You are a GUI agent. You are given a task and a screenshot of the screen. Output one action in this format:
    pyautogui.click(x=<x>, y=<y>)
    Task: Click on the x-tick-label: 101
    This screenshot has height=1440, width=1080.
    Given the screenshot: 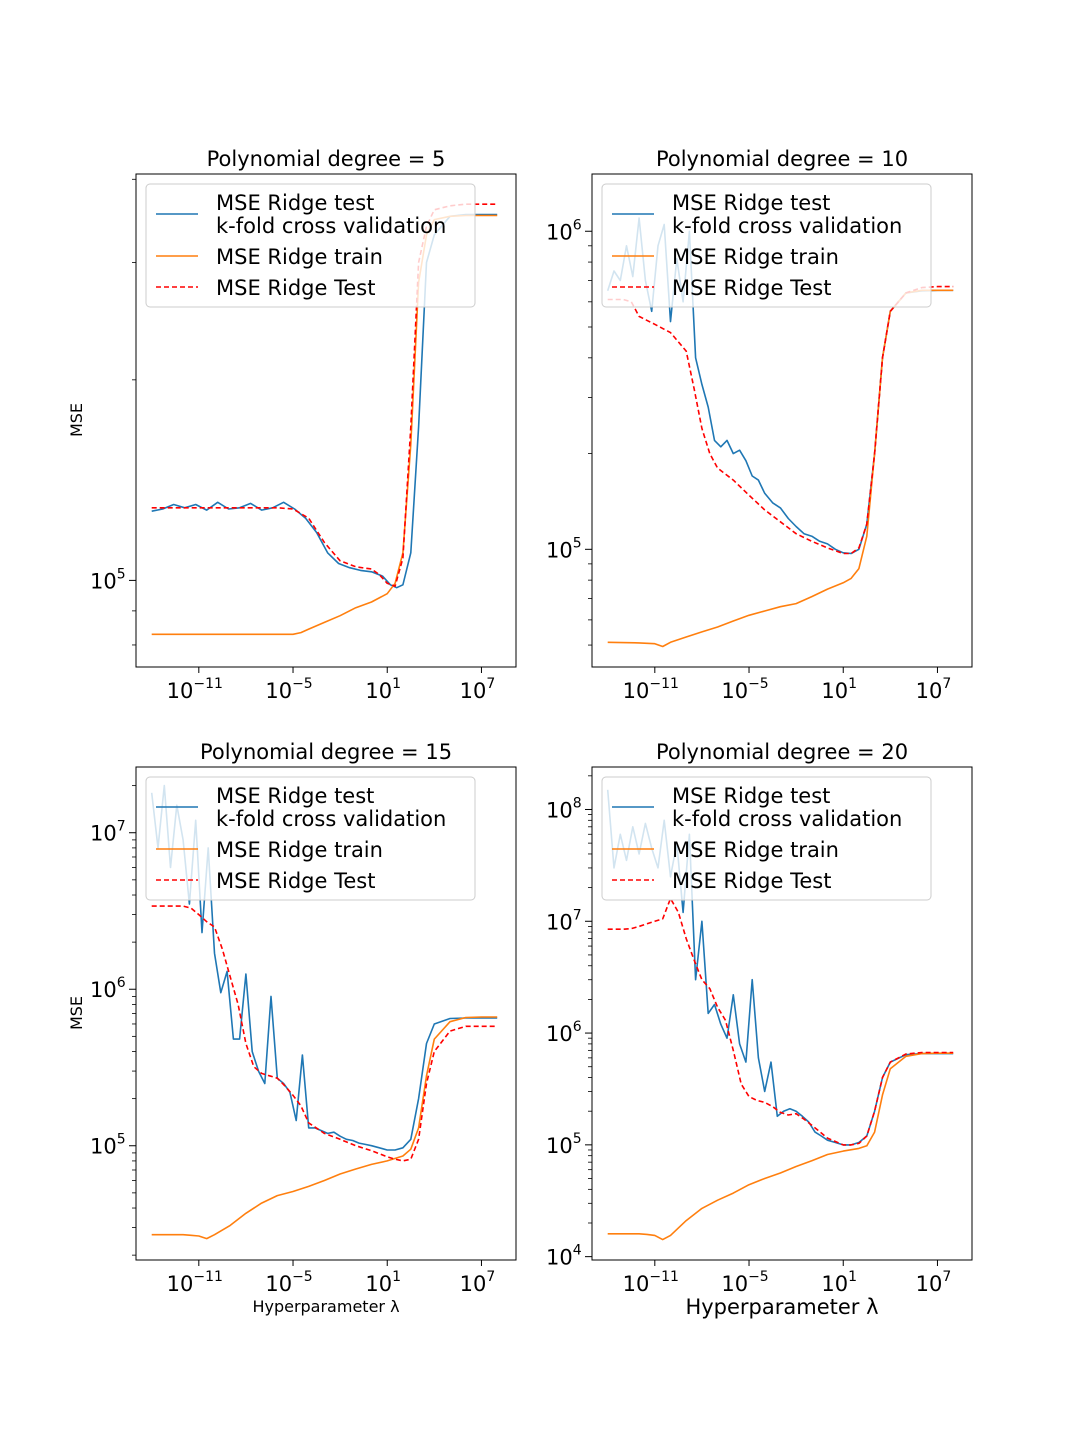 What is the action you would take?
    pyautogui.click(x=383, y=689)
    